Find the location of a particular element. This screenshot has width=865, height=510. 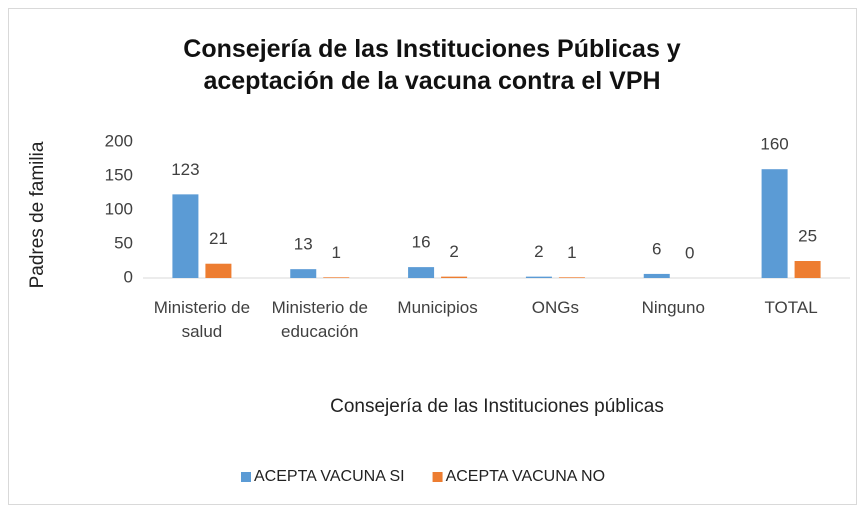

data-label: 16 is located at coordinates (421, 242).